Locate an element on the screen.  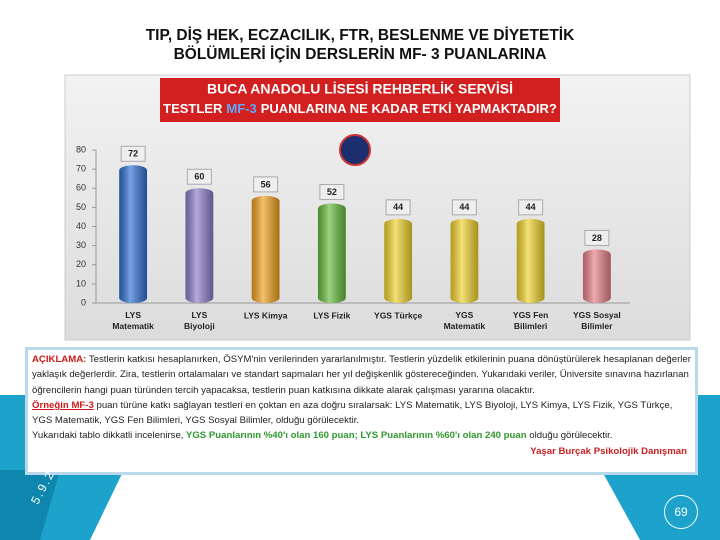
signature: Yaşar Burçak Psikolojik Danışman is located at coordinates (608, 451).